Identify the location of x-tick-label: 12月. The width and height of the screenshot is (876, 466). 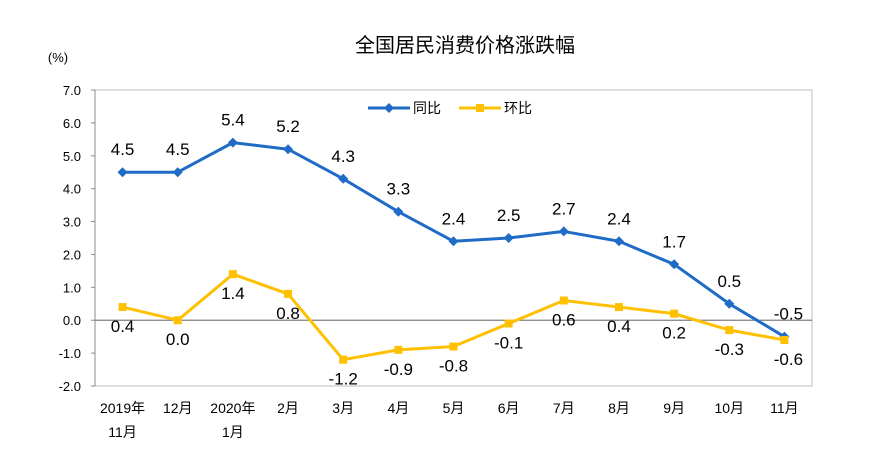
(178, 408).